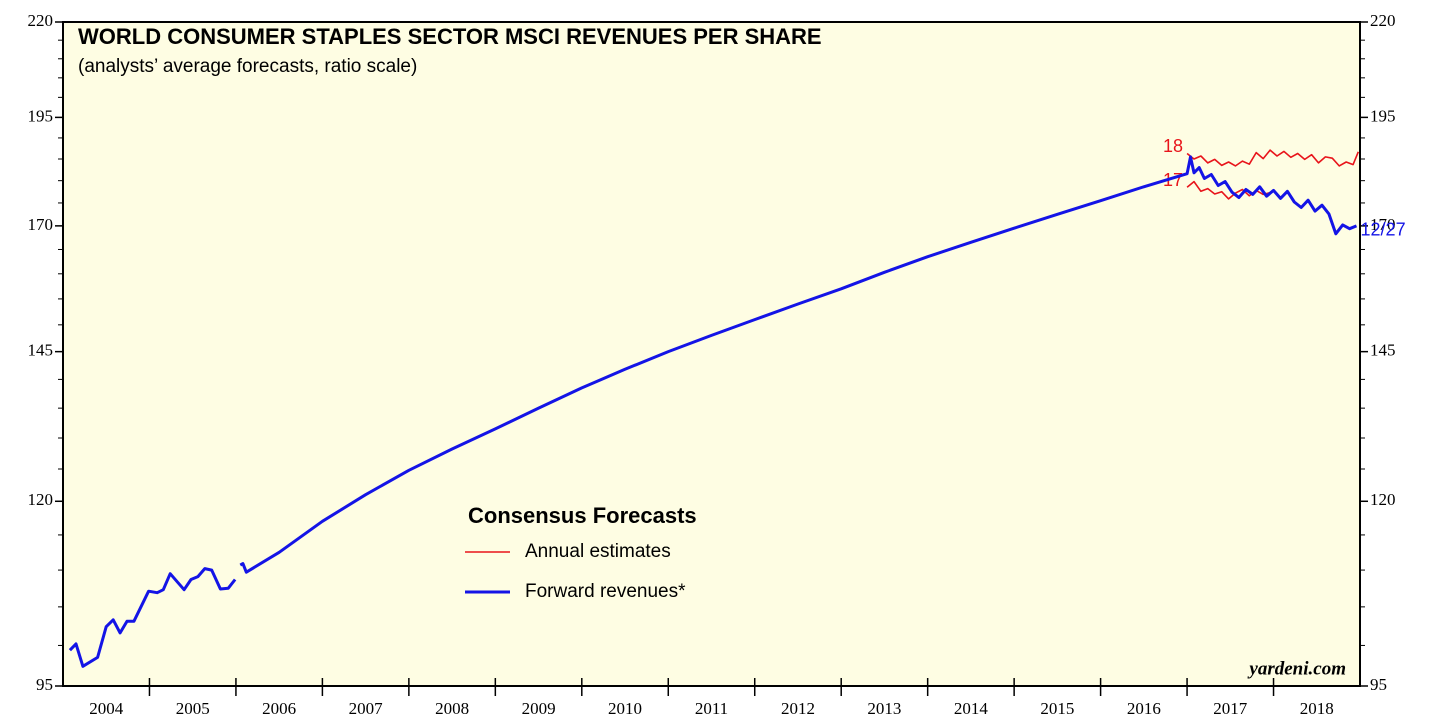  I want to click on x-tick-label: 2014, so click(971, 708).